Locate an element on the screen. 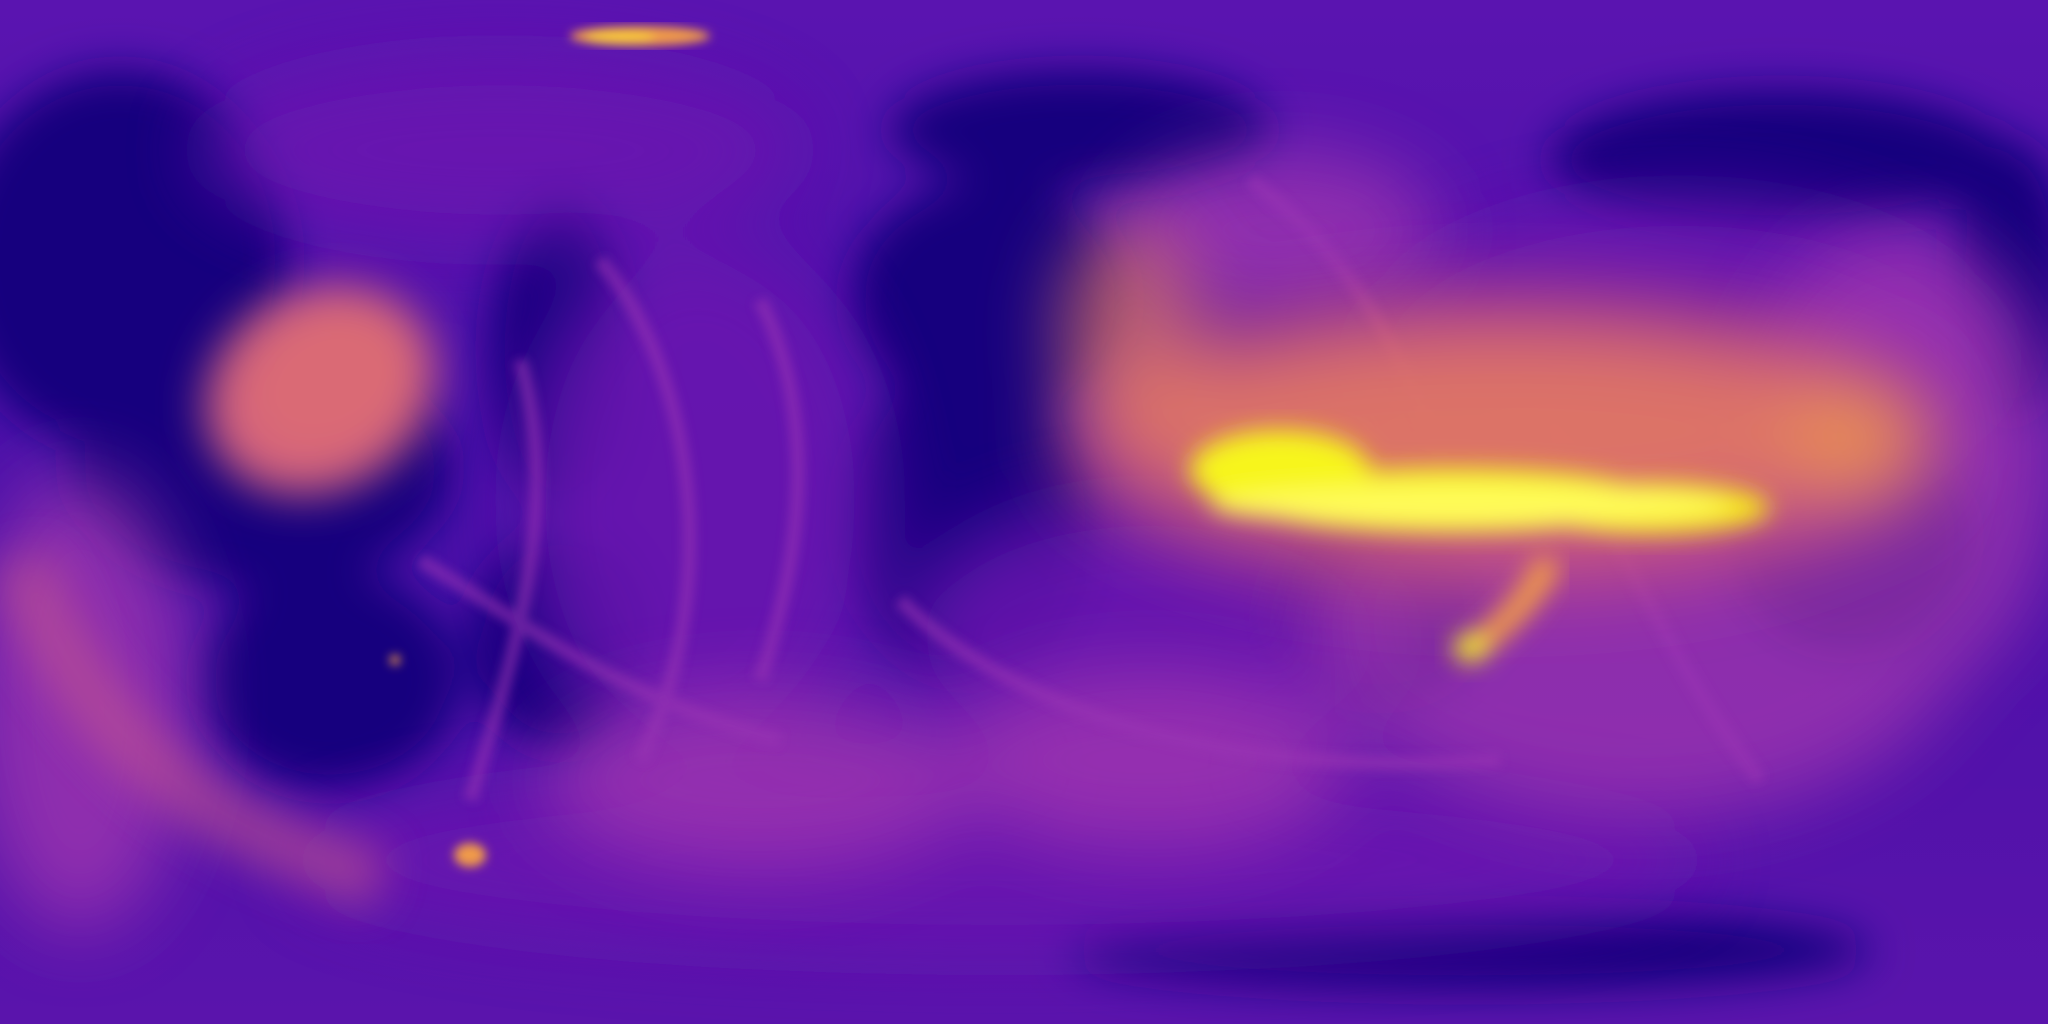 The height and width of the screenshot is (1024, 2048). small-spots is located at coordinates (438, 761).